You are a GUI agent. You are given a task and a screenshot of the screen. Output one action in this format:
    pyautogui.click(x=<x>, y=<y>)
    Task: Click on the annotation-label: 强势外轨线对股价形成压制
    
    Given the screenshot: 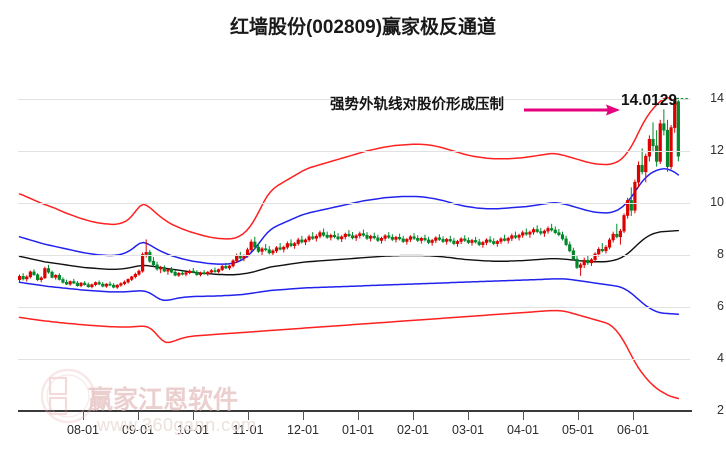 What is the action you would take?
    pyautogui.click(x=417, y=105)
    